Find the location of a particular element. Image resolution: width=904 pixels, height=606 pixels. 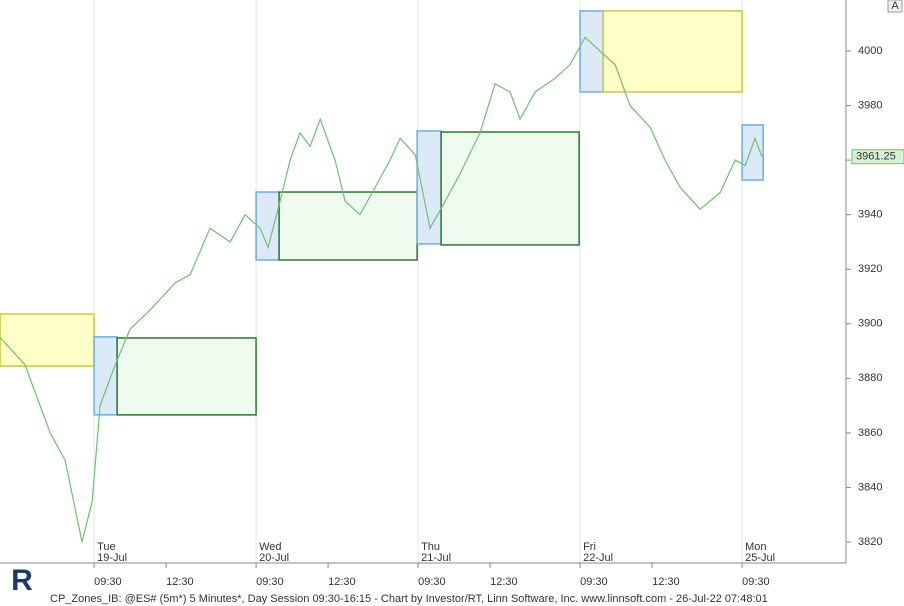

day-label: Wed is located at coordinates (270, 547).